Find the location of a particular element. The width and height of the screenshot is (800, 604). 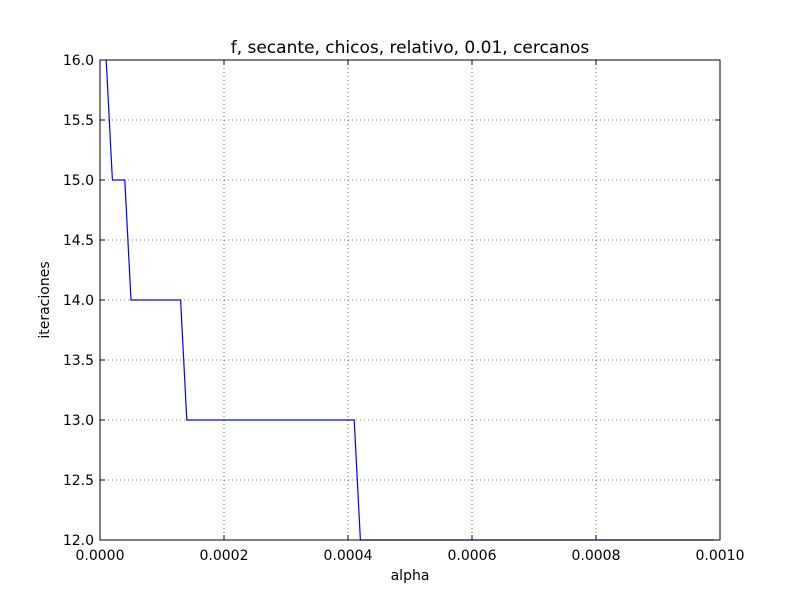

x-tick-label: 0.0008 is located at coordinates (596, 556).